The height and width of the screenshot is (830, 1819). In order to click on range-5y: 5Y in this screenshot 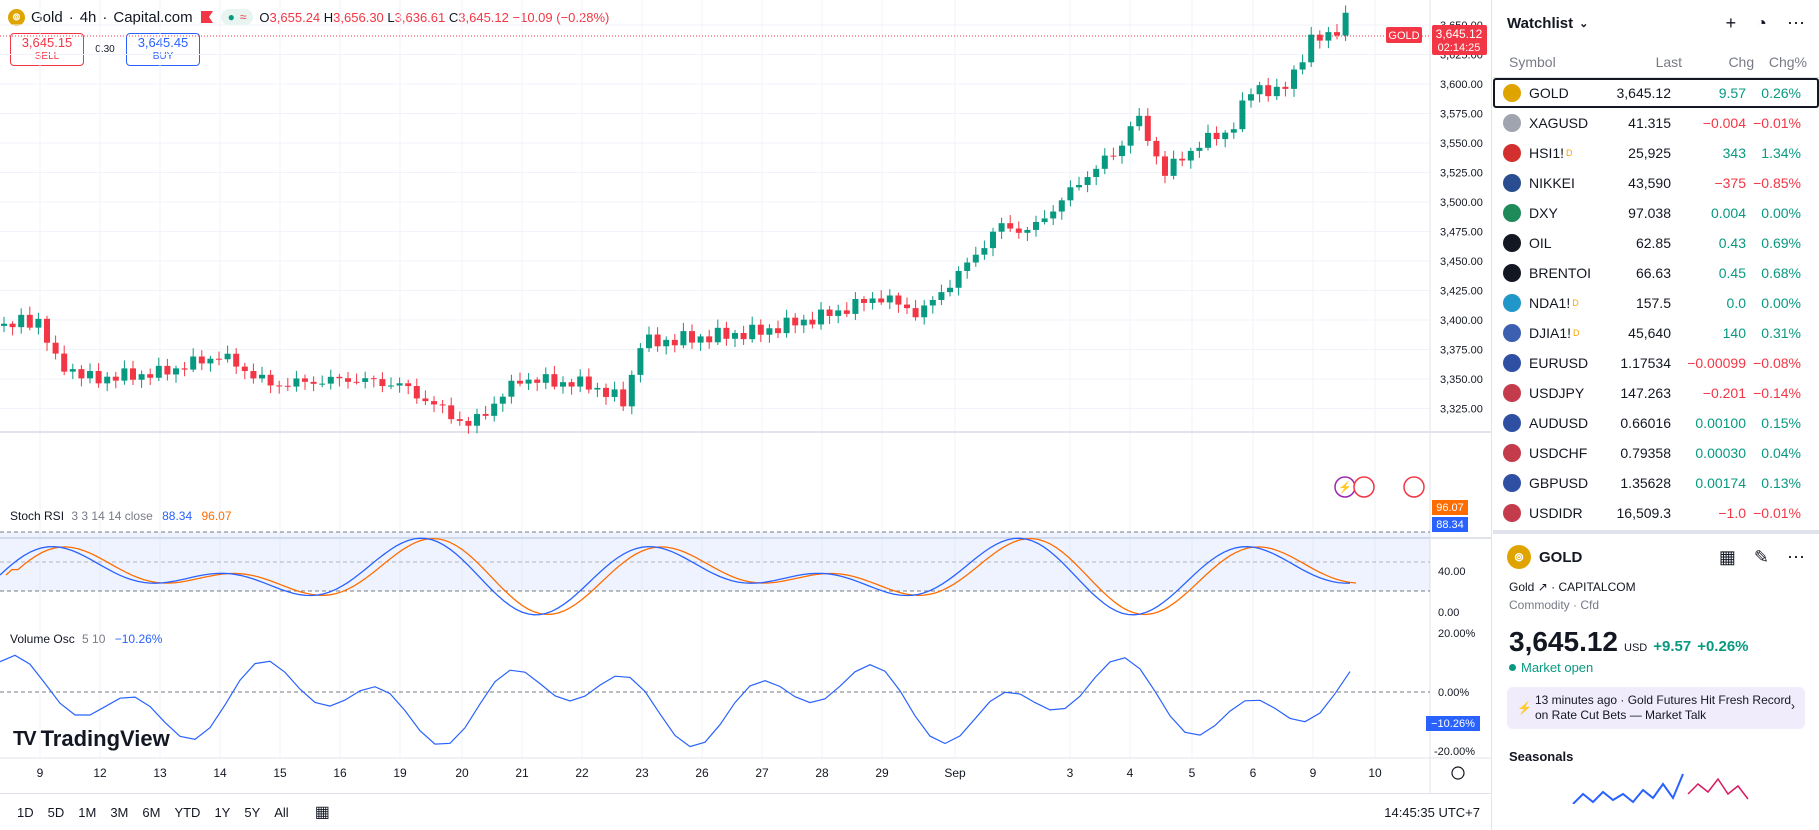, I will do `click(252, 812)`.